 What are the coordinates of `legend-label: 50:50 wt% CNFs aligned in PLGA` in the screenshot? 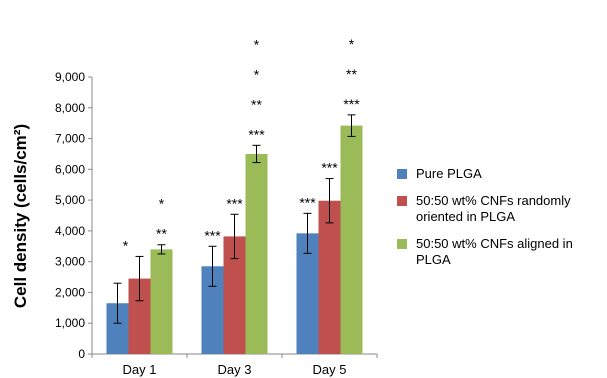 It's located at (494, 251).